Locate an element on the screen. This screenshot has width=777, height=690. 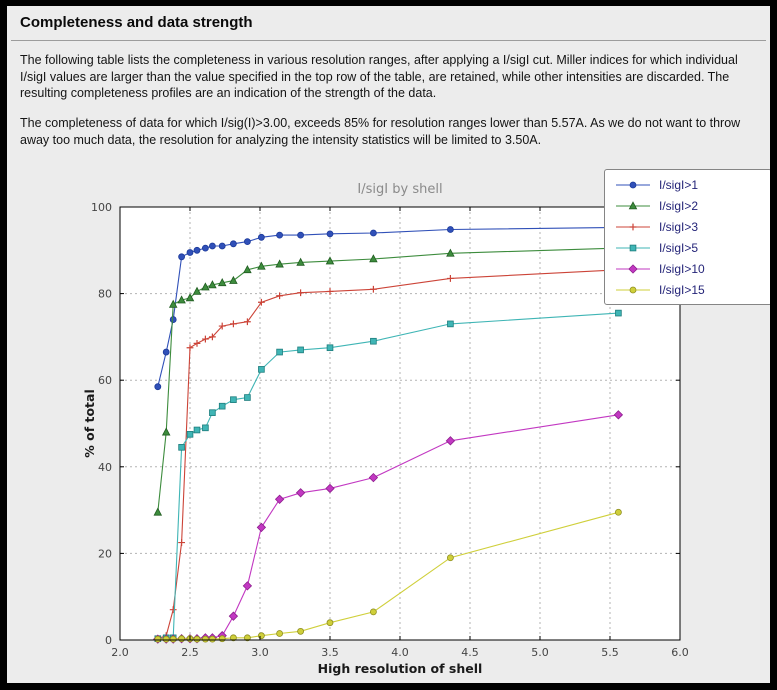
legend-item-isigi-gt-5: I/sigI>5 is located at coordinates (690, 247).